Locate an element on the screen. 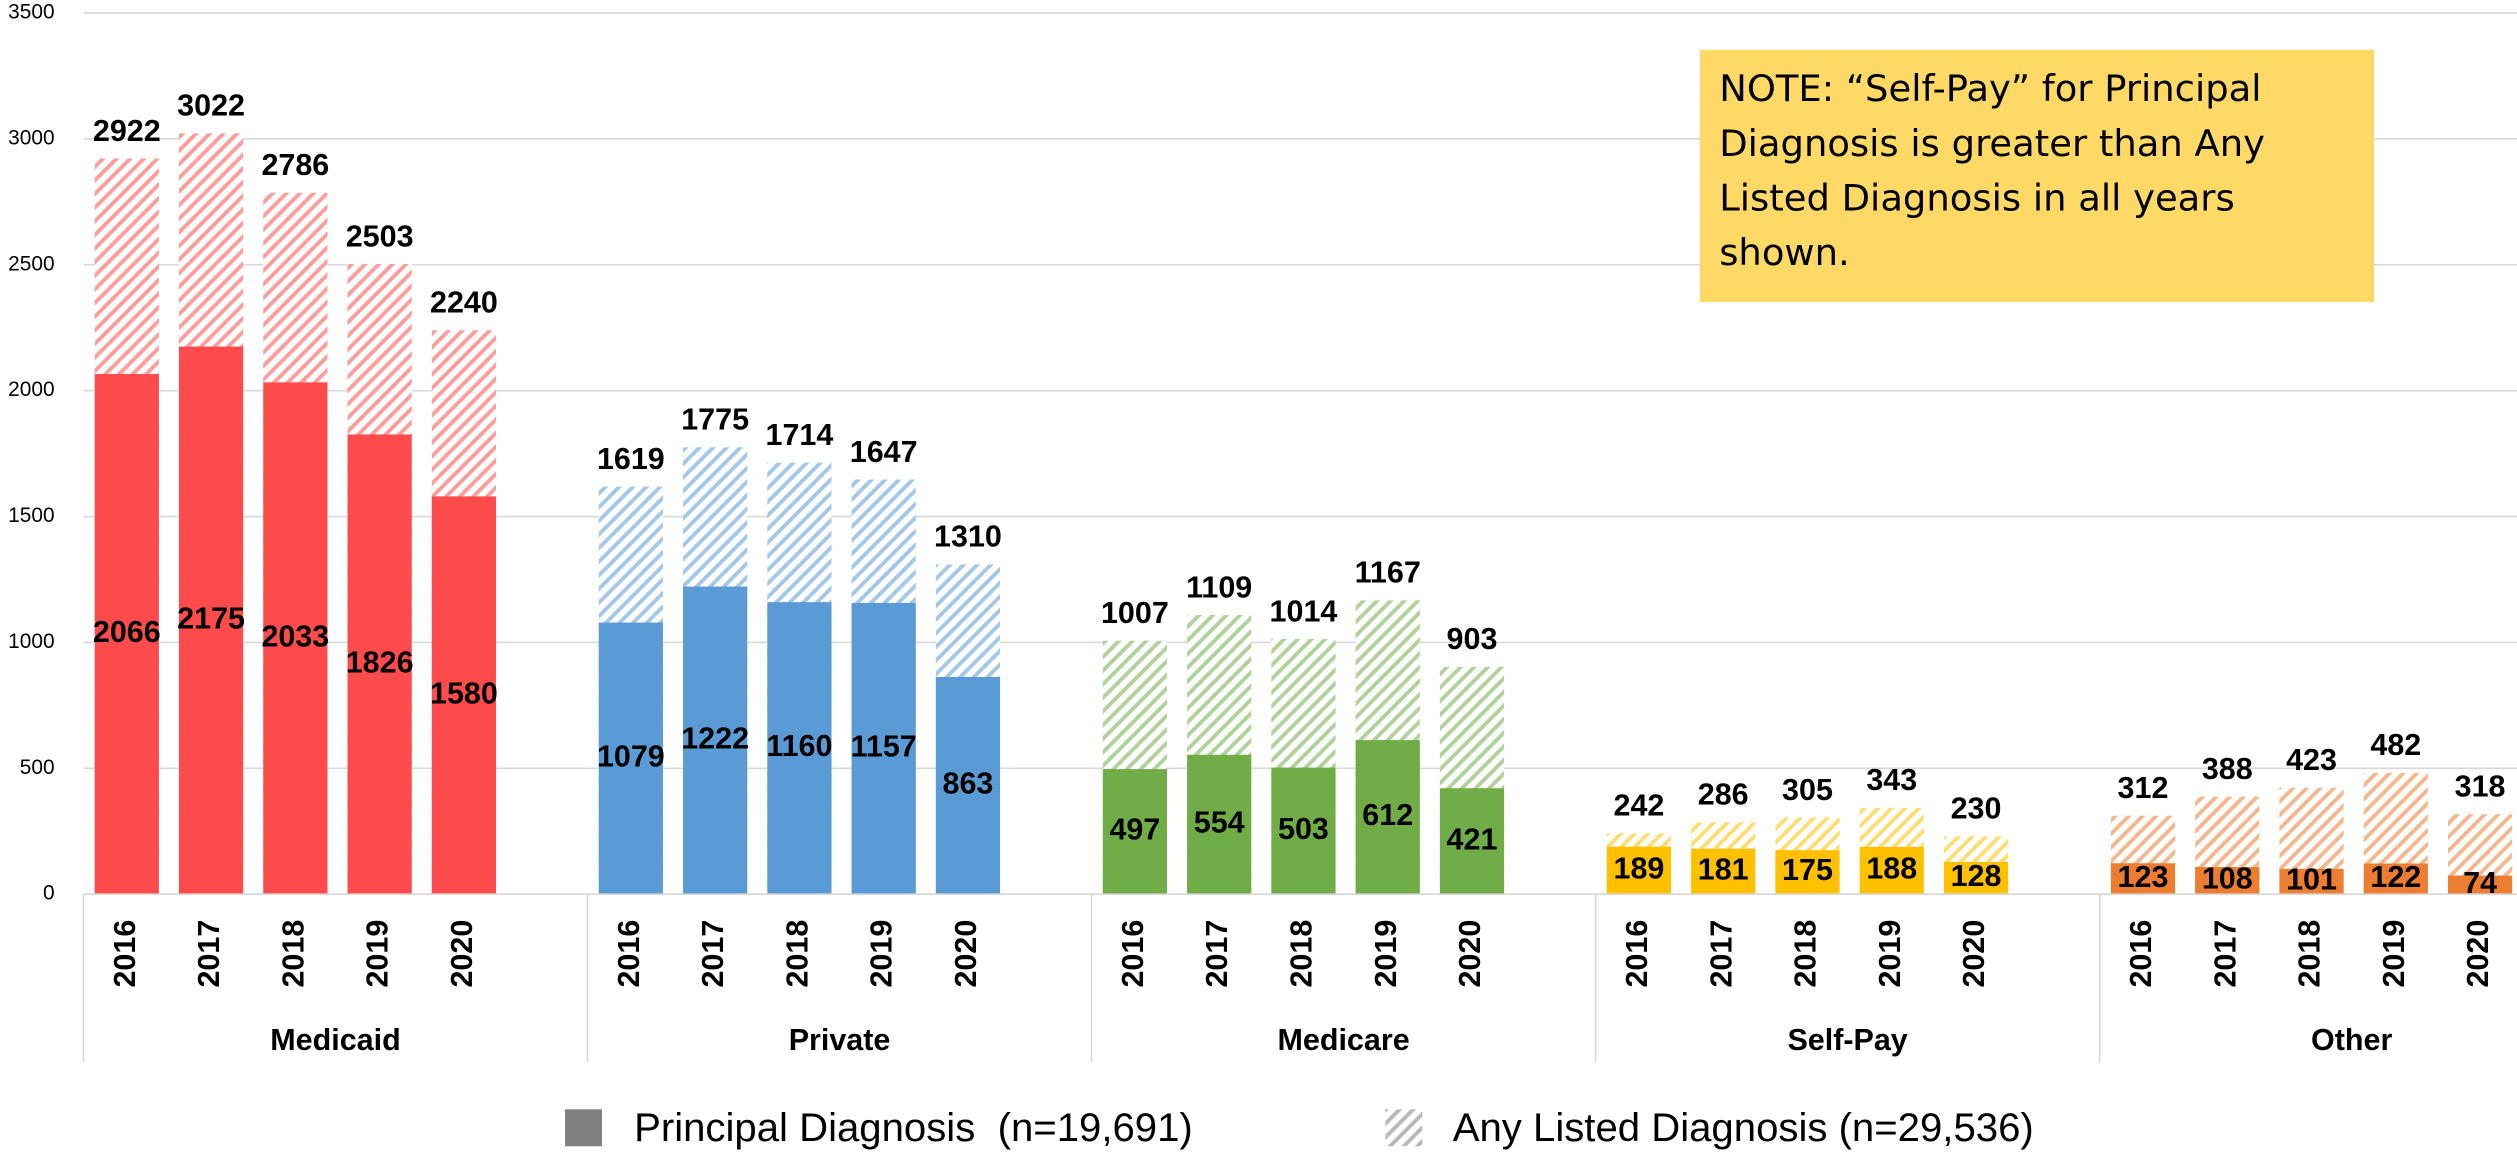  value-label-principal: 188 is located at coordinates (1891, 869).